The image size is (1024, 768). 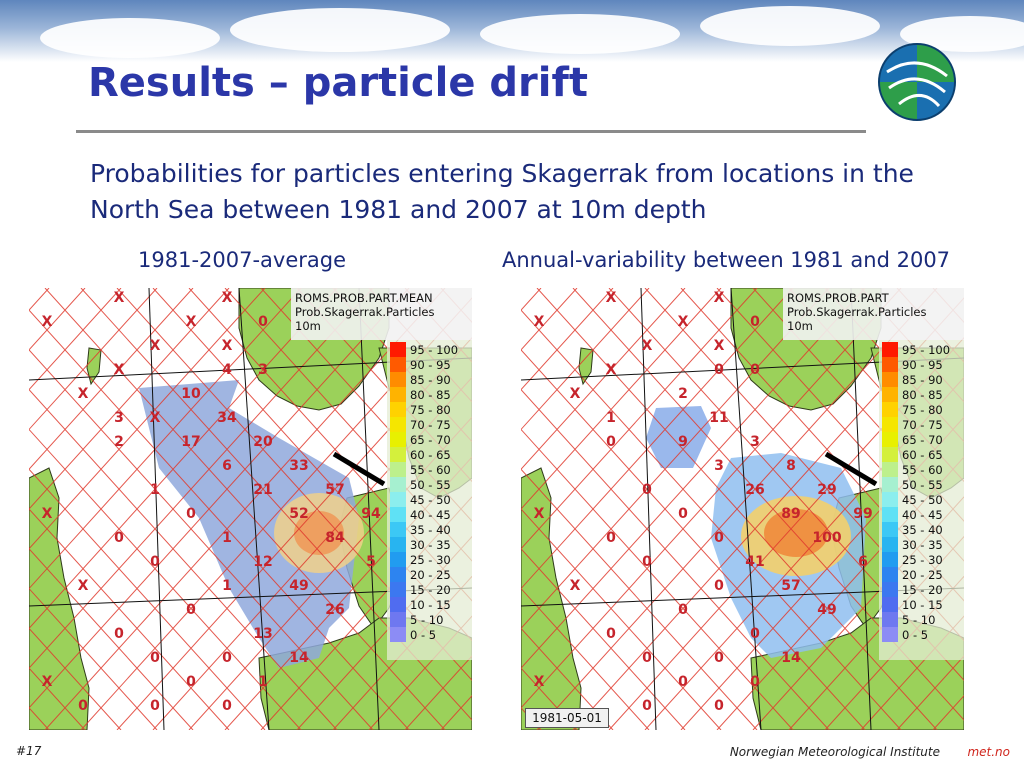 What do you see at coordinates (683, 394) in the screenshot?
I see `cell-probability-label: 2` at bounding box center [683, 394].